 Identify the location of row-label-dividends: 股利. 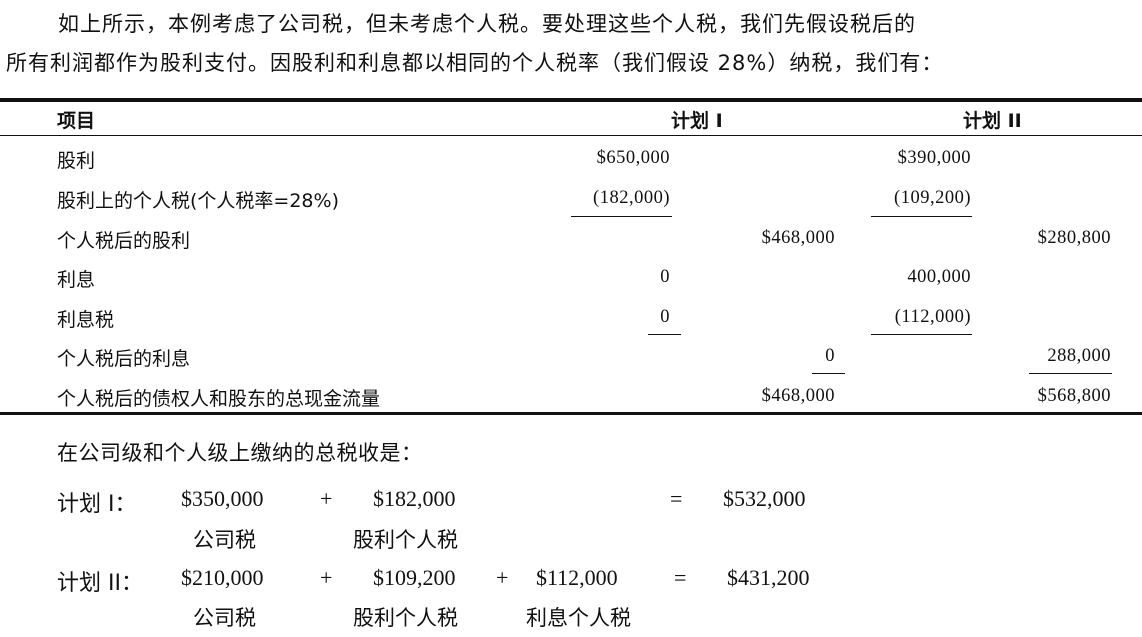
(76, 161).